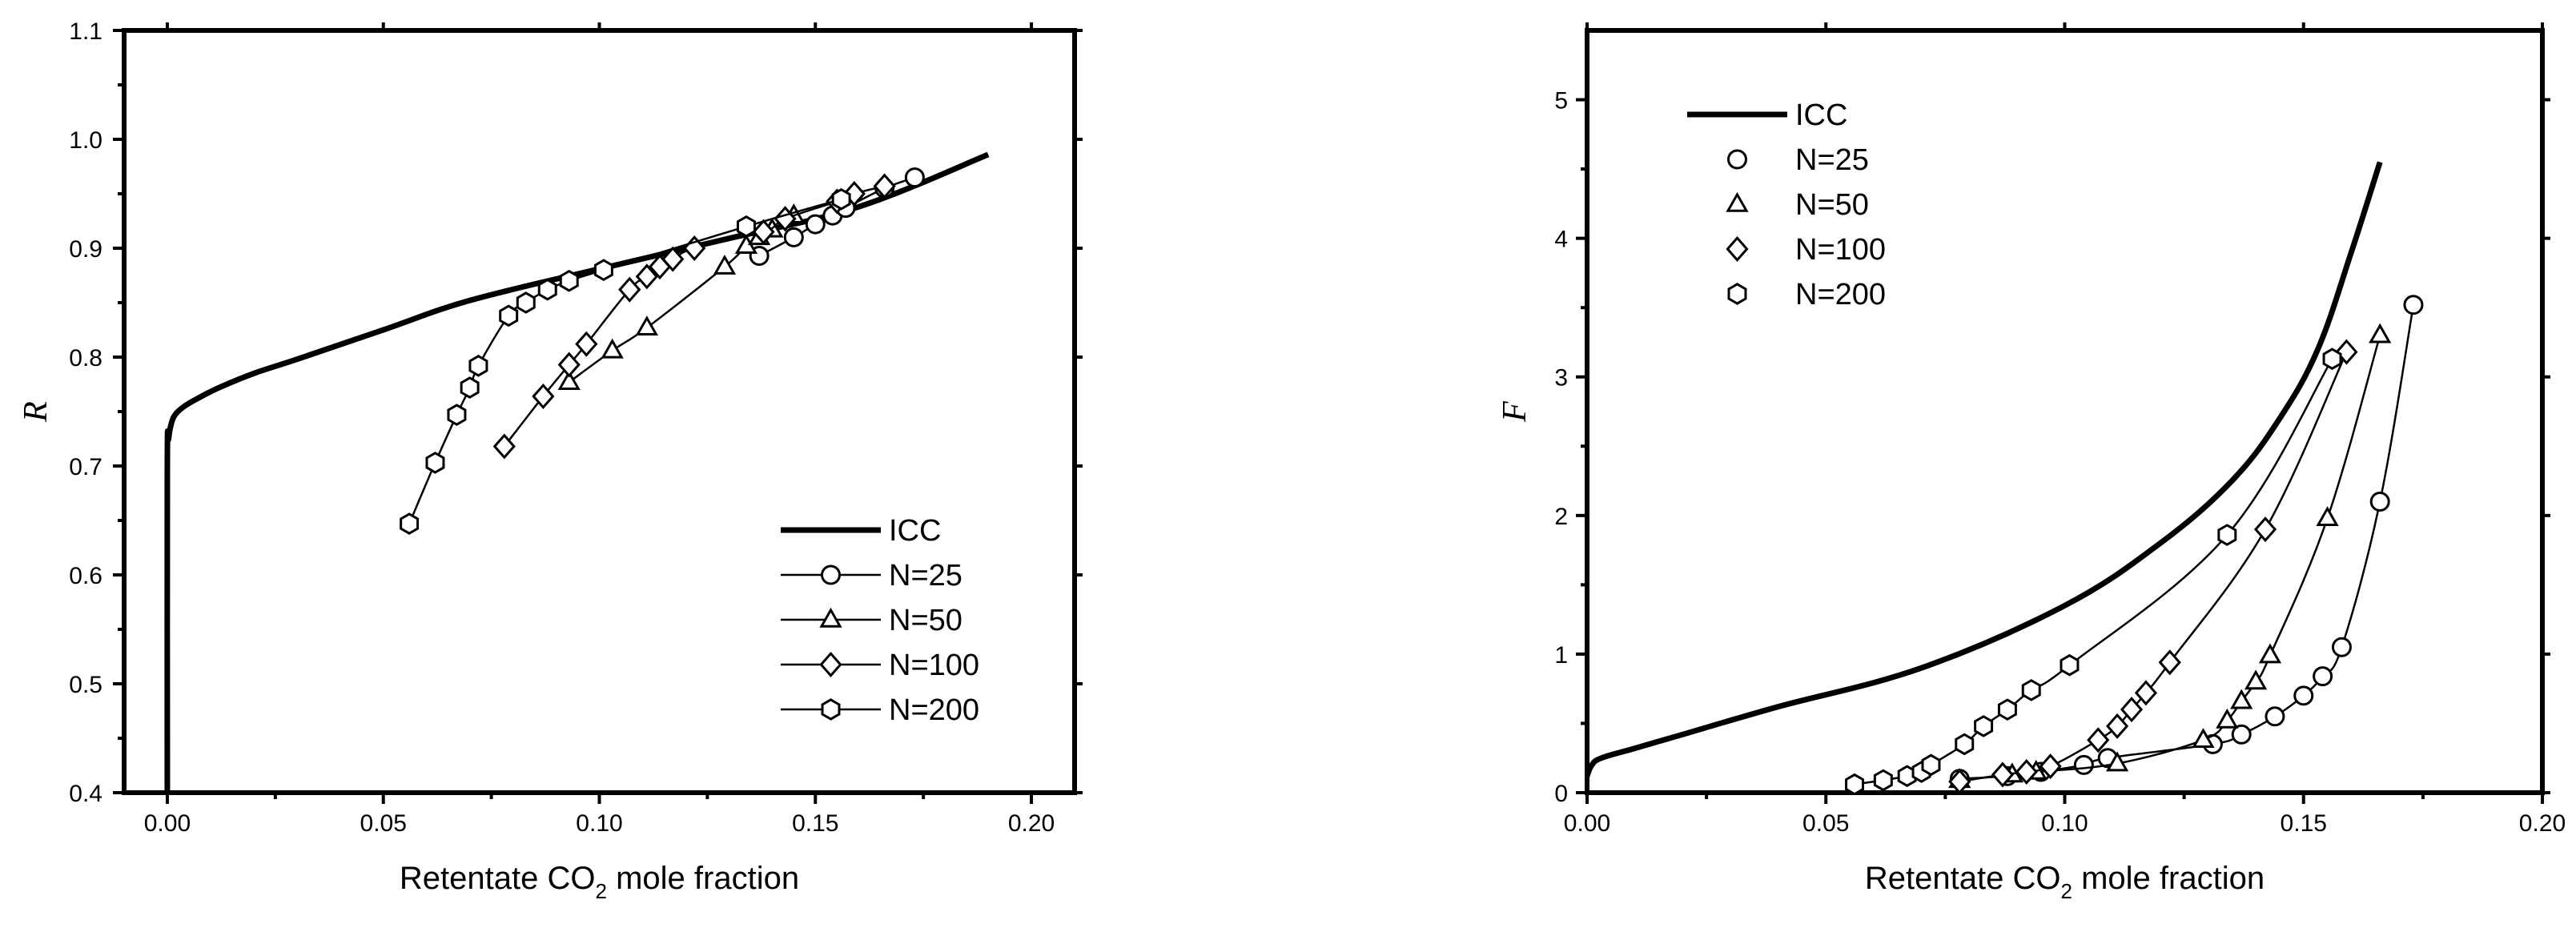 This screenshot has width=2576, height=932. Describe the element at coordinates (85, 31) in the screenshot. I see `y-tick-label: 1.1` at that location.